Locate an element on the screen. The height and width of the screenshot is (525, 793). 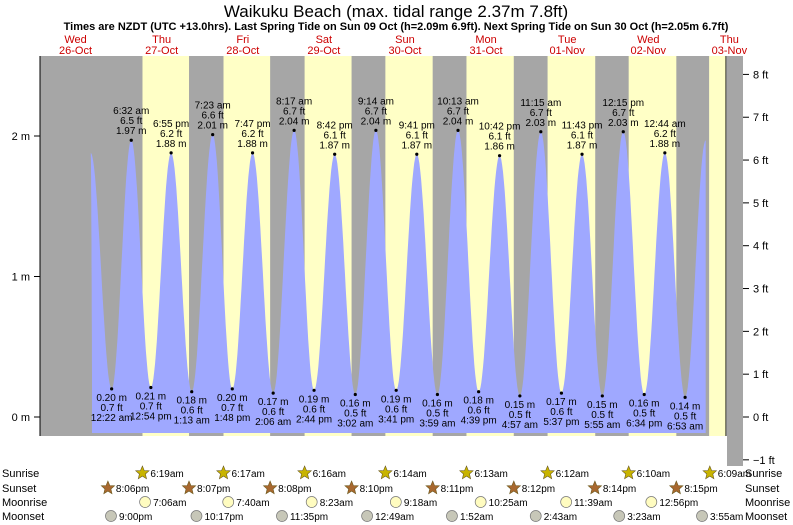
sunset-row-label-right: Sunset is located at coordinates (762, 489).